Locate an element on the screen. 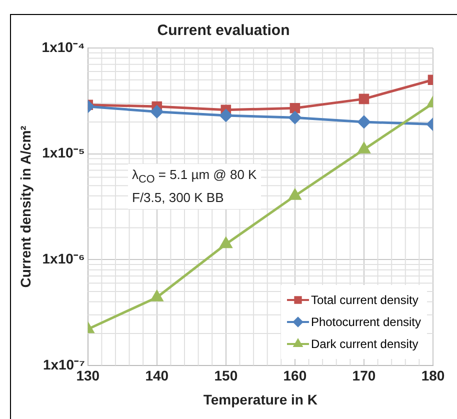 Image resolution: width=457 pixels, height=419 pixels. chart-title: Current evaluation is located at coordinates (223, 31).